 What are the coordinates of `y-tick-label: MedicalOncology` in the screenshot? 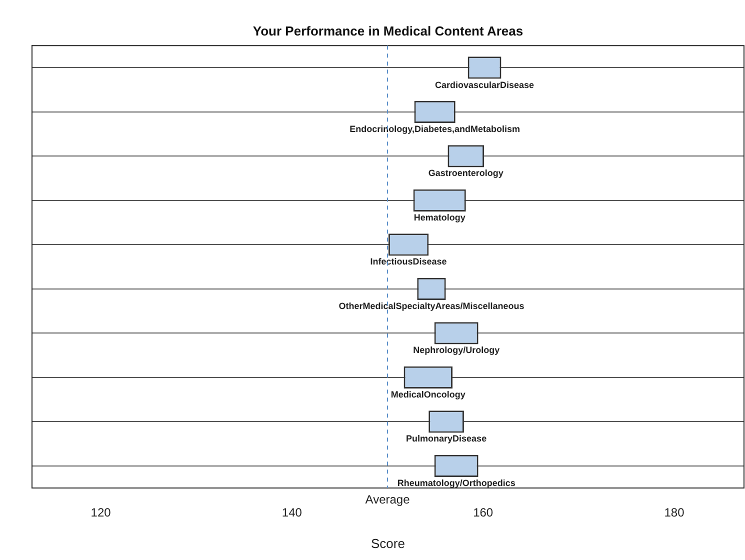 It's located at (428, 394).